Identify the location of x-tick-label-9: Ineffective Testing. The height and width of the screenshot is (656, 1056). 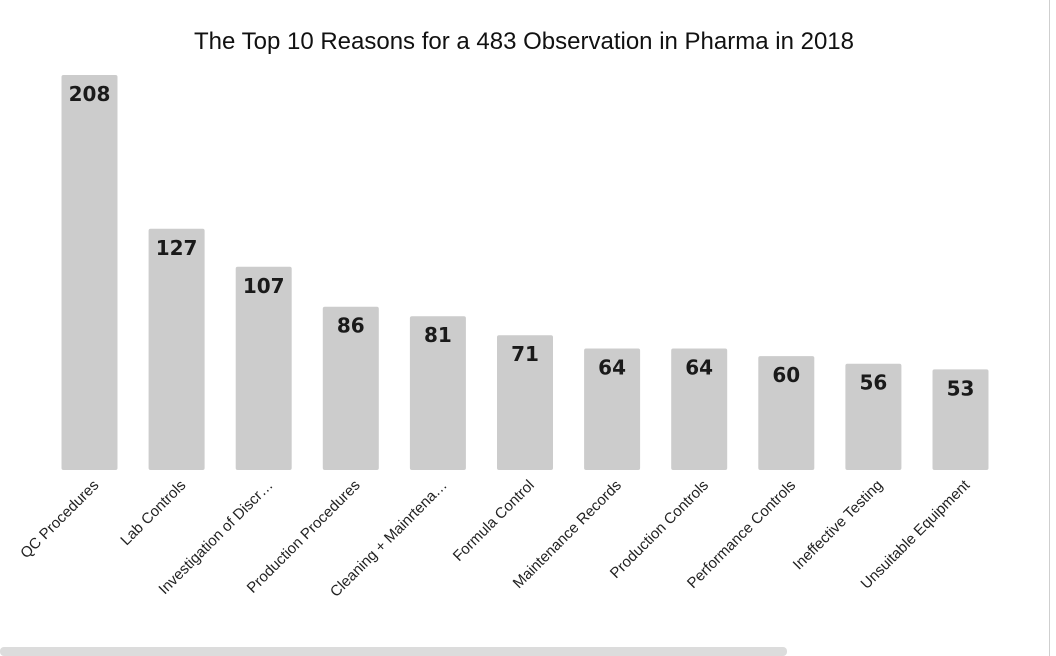
(838, 525).